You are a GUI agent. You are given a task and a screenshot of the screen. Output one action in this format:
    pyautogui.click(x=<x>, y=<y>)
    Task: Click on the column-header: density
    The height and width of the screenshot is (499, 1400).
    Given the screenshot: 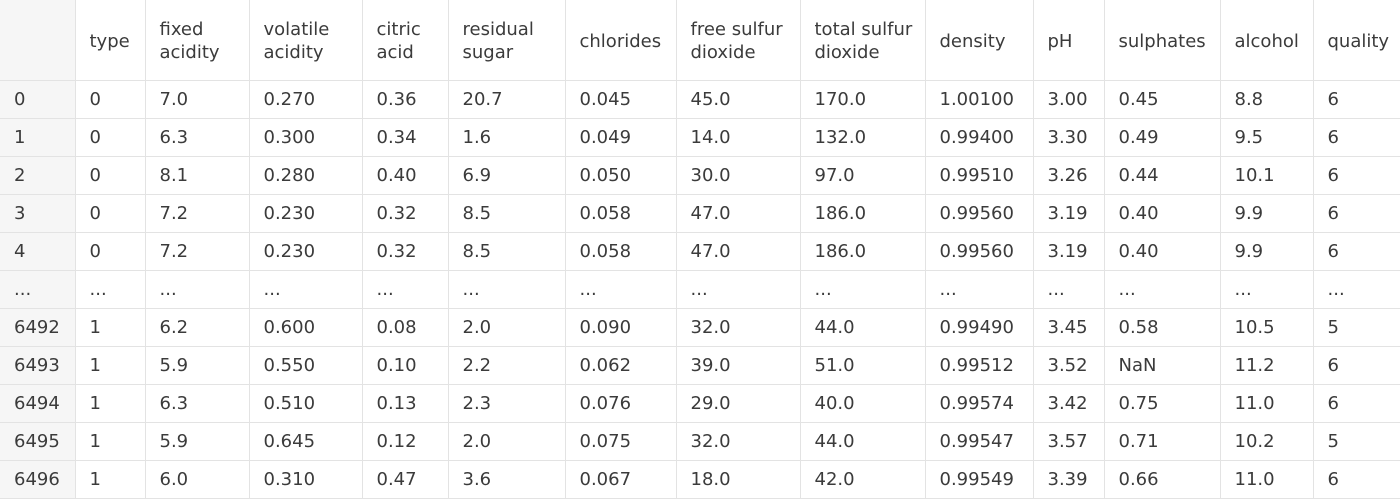 What is the action you would take?
    pyautogui.click(x=979, y=40)
    